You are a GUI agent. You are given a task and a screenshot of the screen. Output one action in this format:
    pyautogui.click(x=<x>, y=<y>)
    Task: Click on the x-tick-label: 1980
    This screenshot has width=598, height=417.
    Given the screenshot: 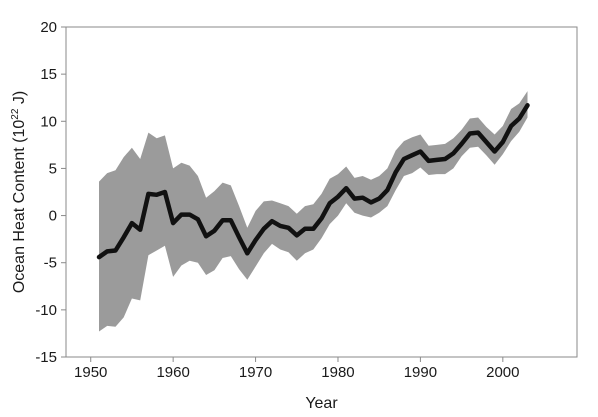 What is the action you would take?
    pyautogui.click(x=337, y=372)
    